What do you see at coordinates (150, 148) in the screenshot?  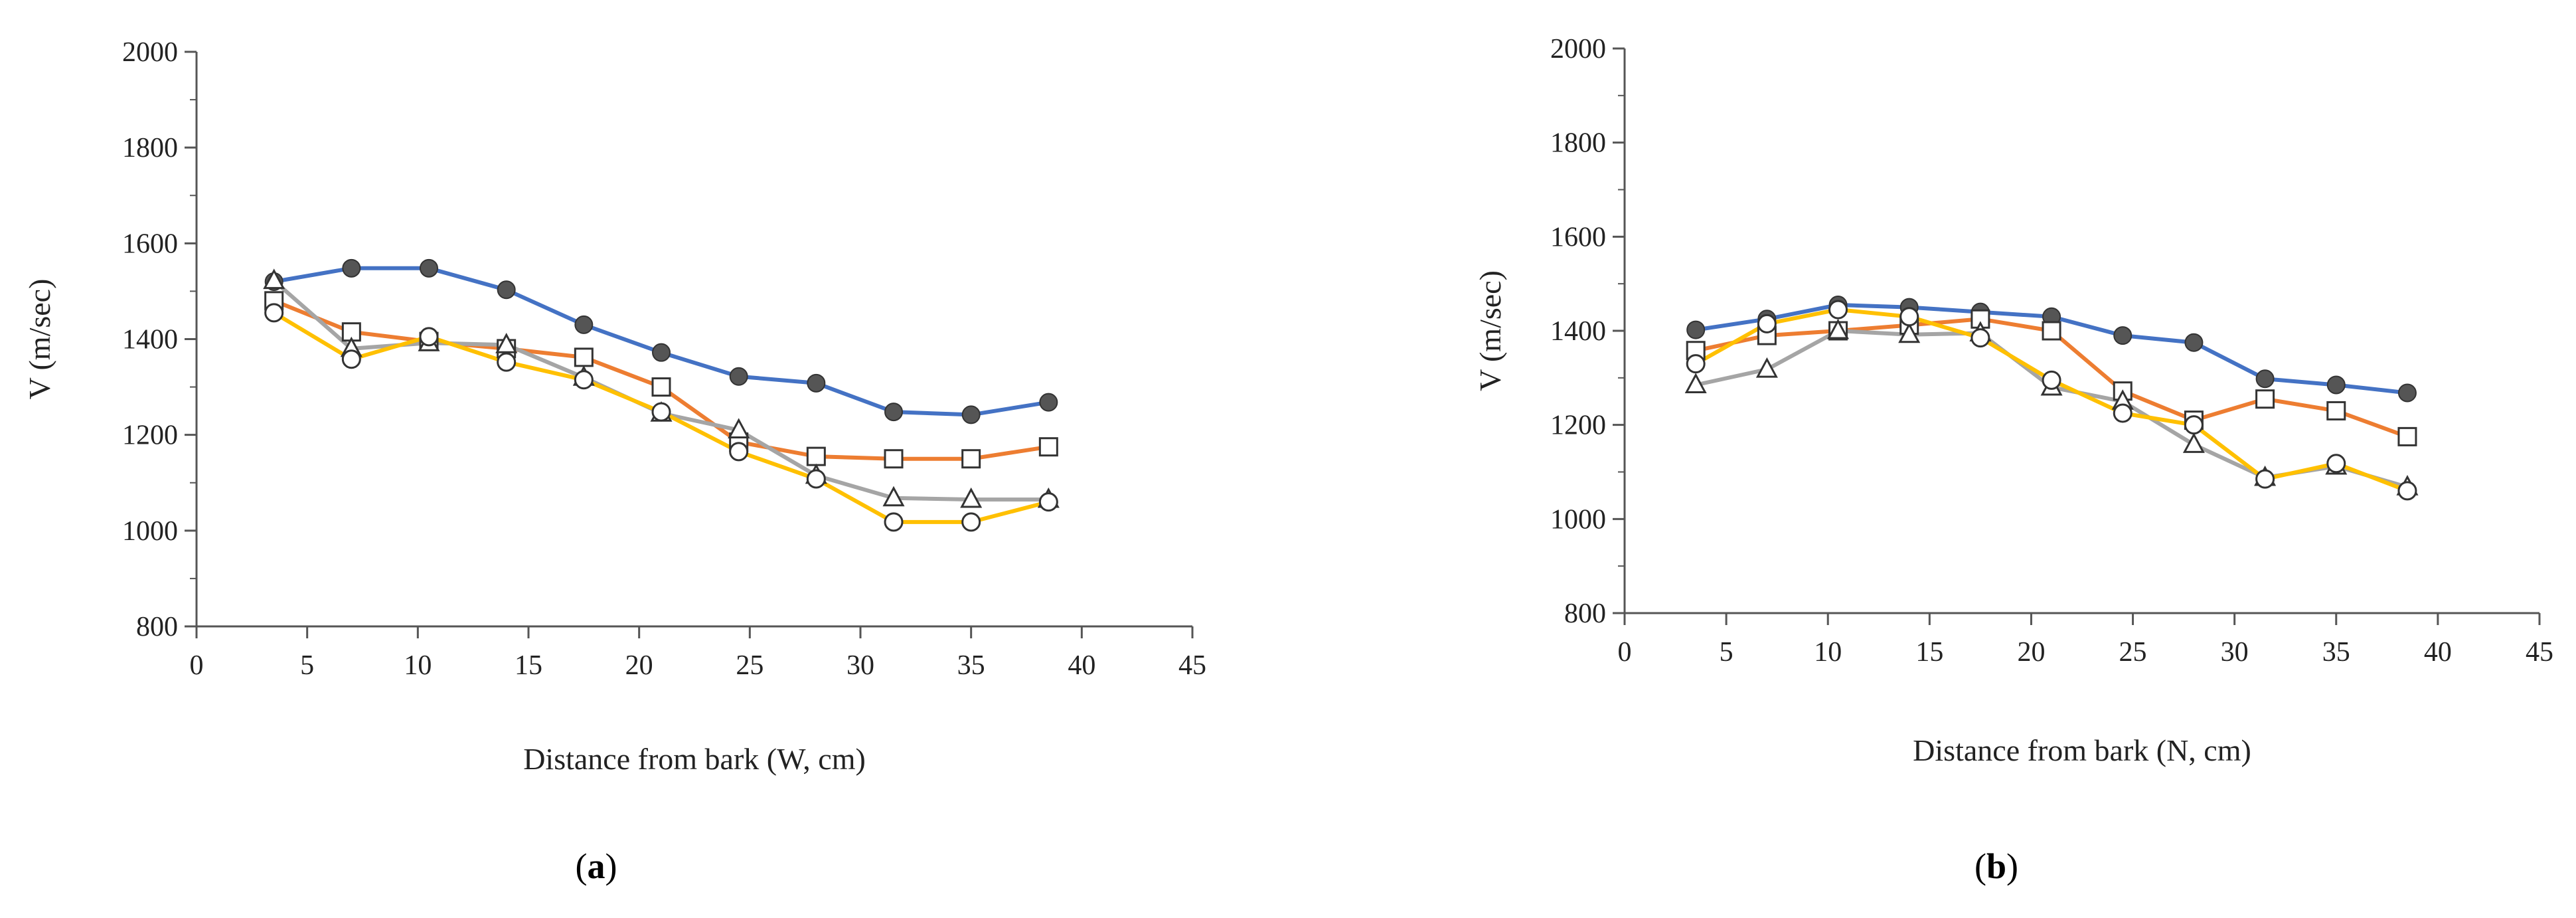 I see `chart-a-y-tick-label: 1800` at bounding box center [150, 148].